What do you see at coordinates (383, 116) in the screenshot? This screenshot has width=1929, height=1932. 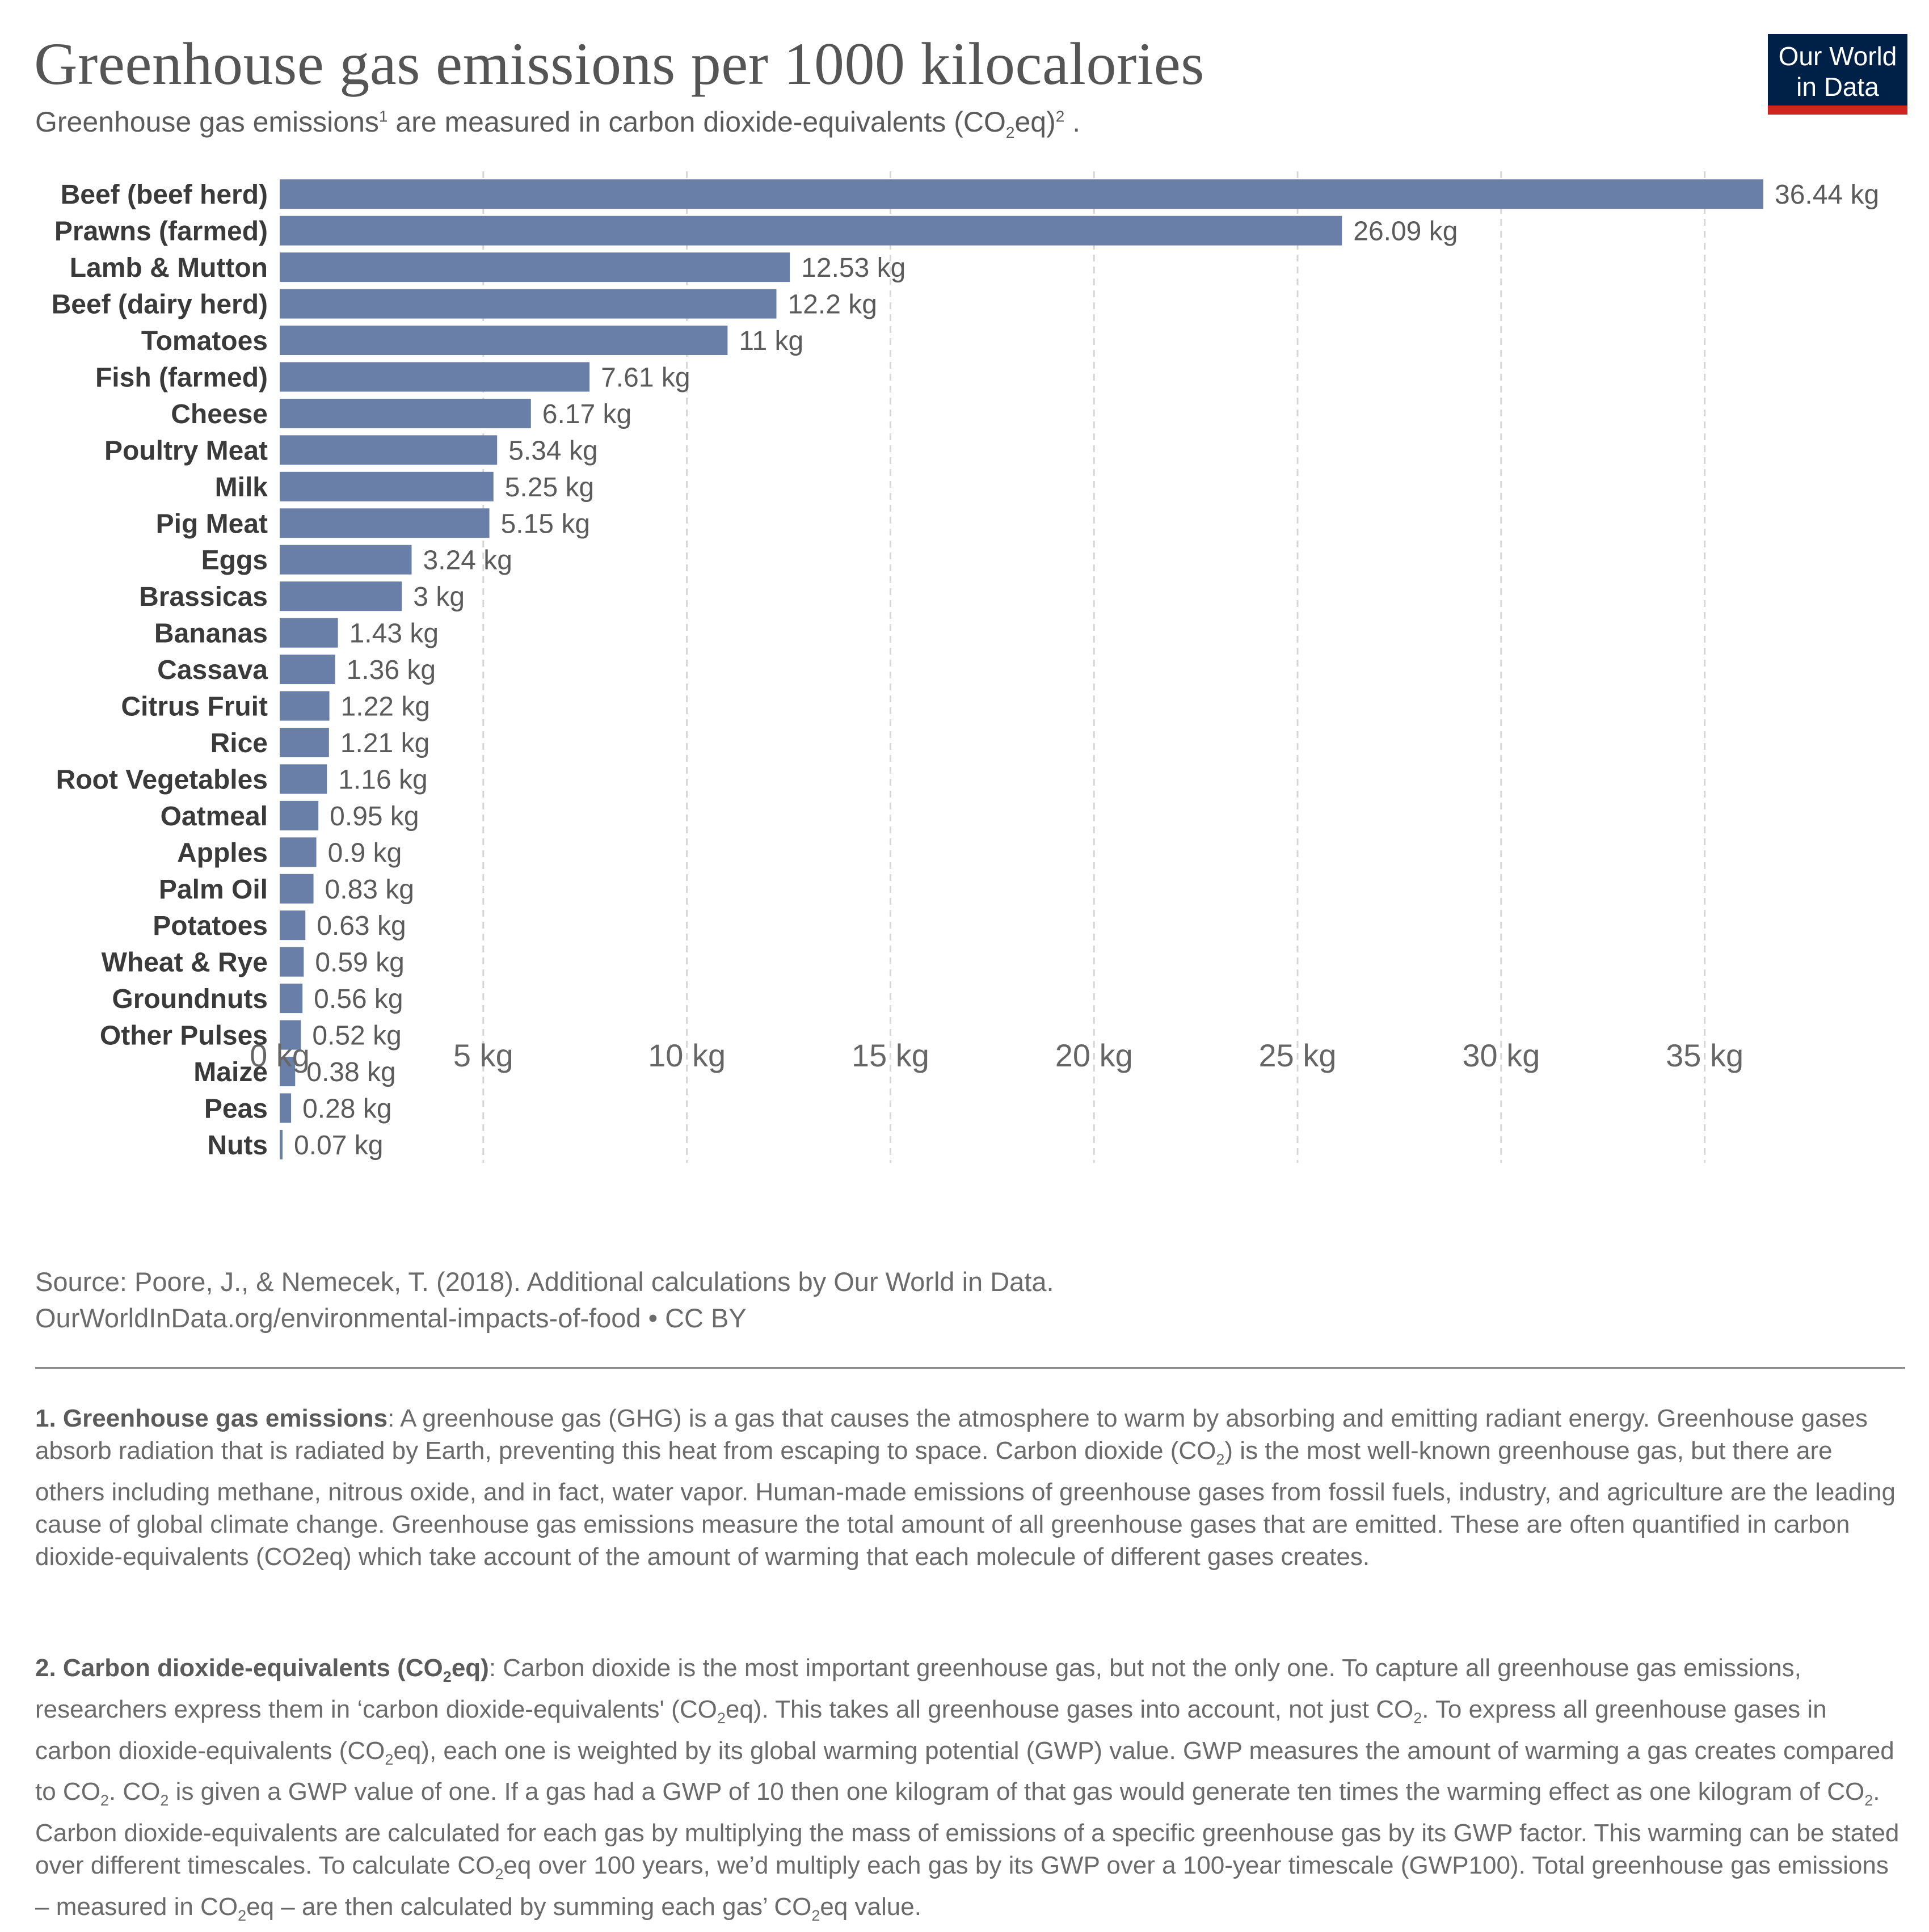 I see `footnote-ref-1: 1` at bounding box center [383, 116].